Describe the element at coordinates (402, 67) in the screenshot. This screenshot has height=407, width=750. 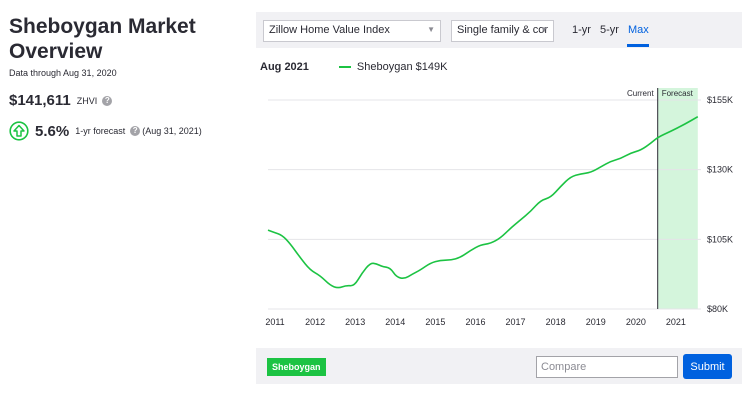
I see `legend-series-label: Sheboygan $149K` at that location.